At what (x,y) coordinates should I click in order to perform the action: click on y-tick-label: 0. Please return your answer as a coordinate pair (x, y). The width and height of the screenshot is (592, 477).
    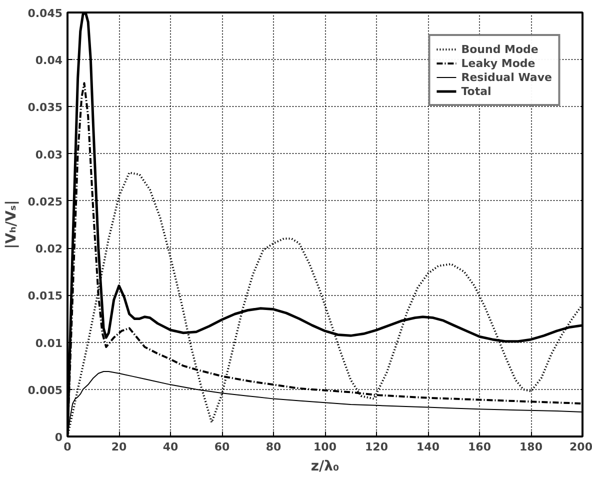
    Looking at the image, I should click on (58, 437).